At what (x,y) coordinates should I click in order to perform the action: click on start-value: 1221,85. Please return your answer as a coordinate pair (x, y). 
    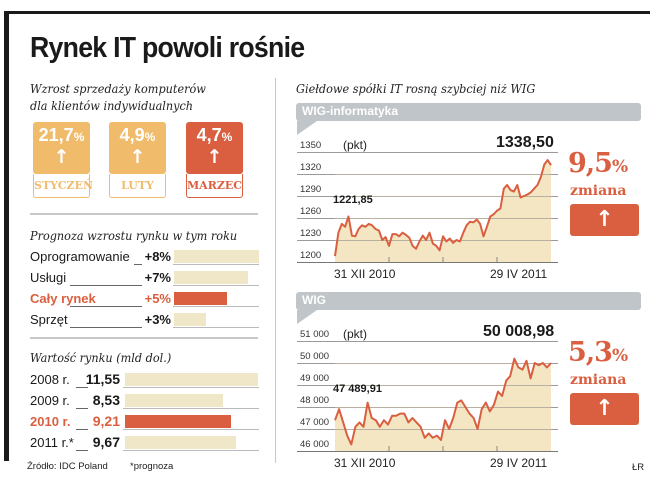
    Looking at the image, I should click on (353, 200).